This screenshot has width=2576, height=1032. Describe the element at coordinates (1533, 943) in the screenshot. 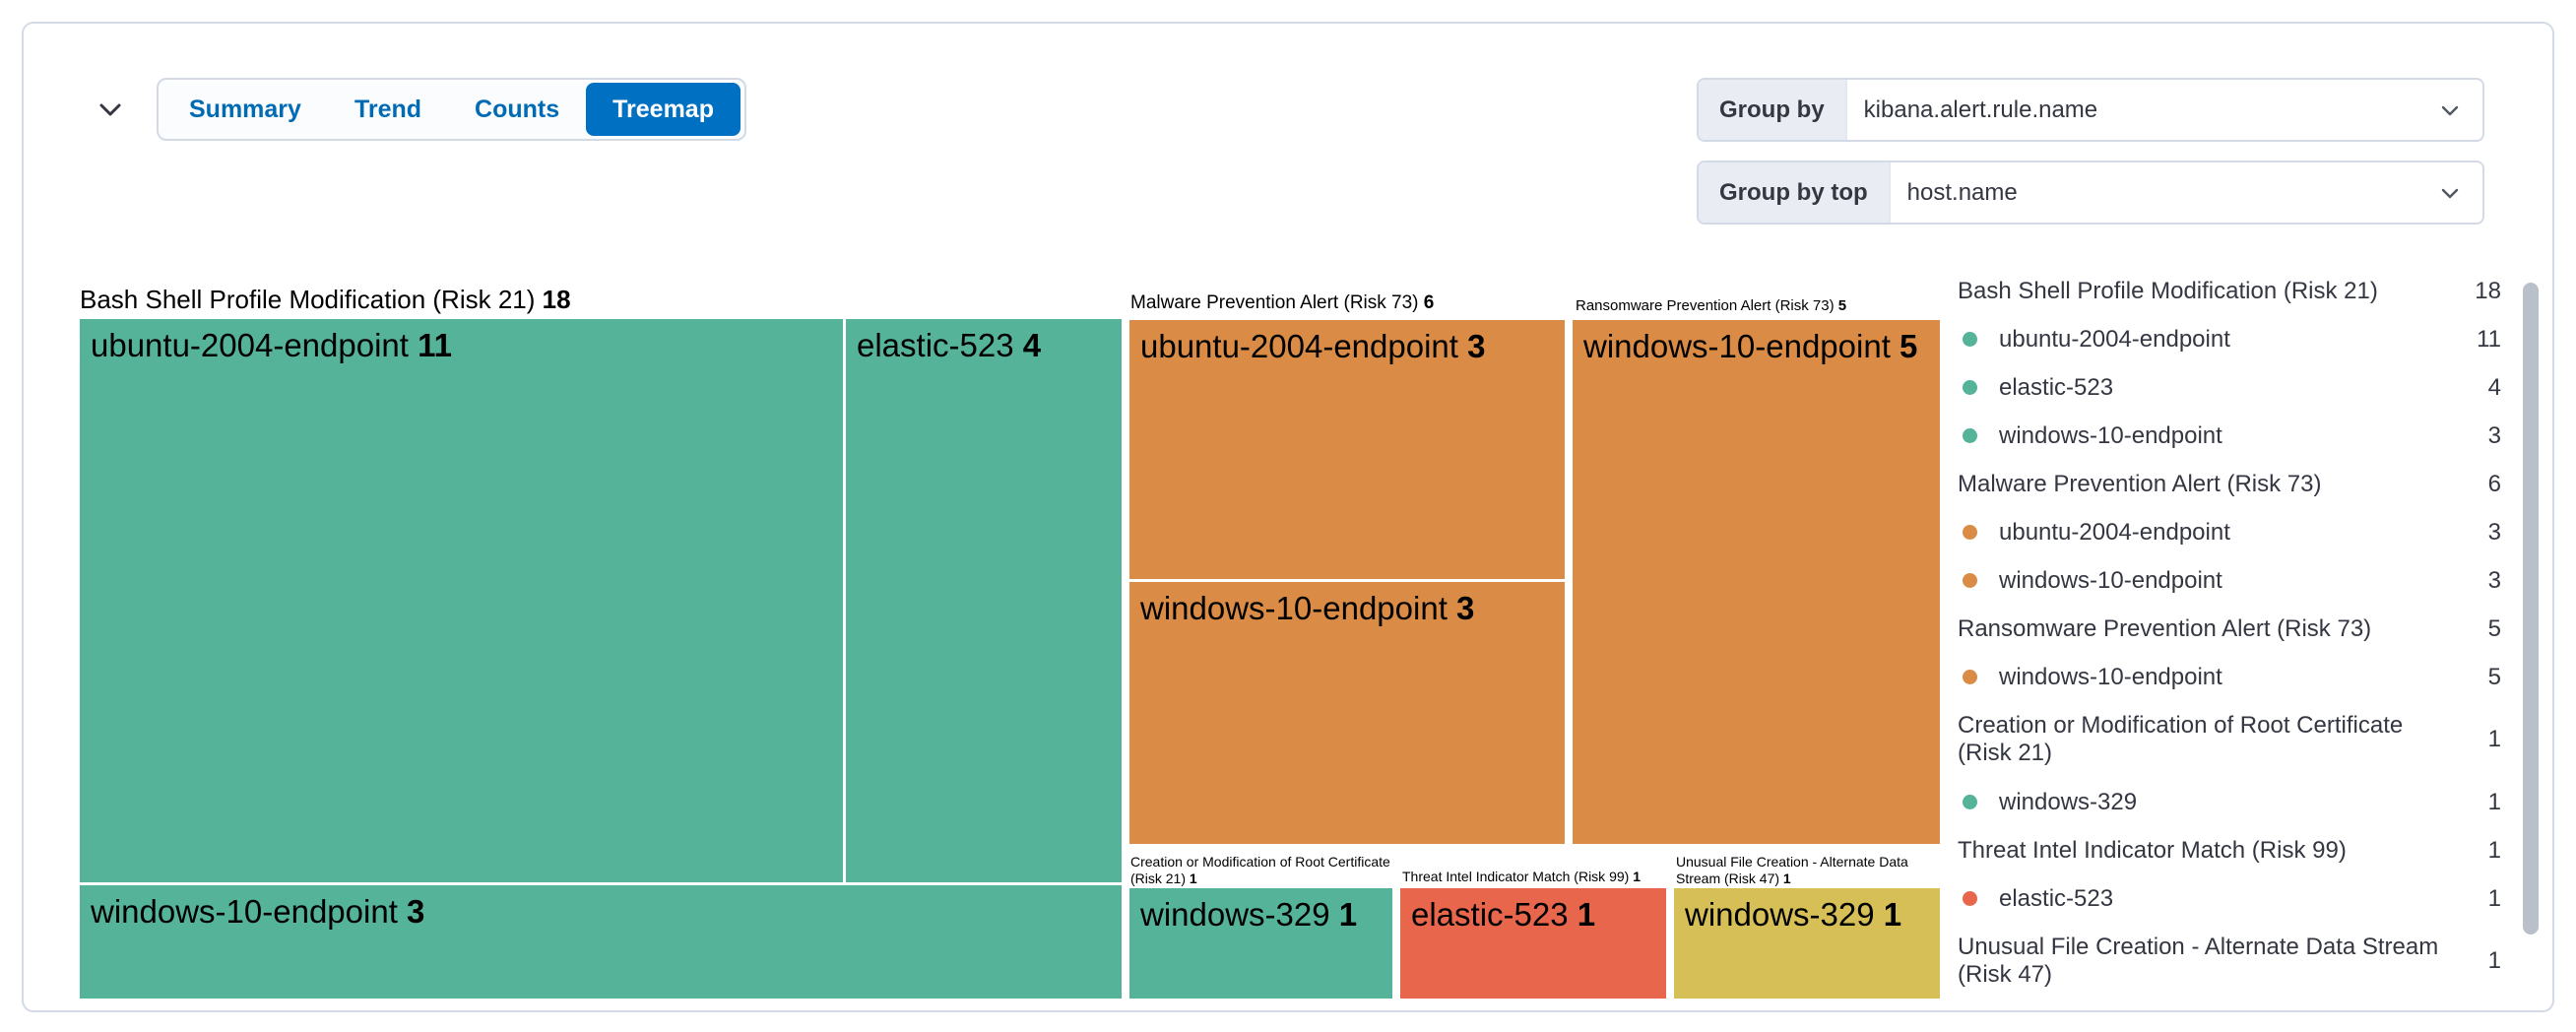

I see `treemap-cell: elastic-523 1` at that location.